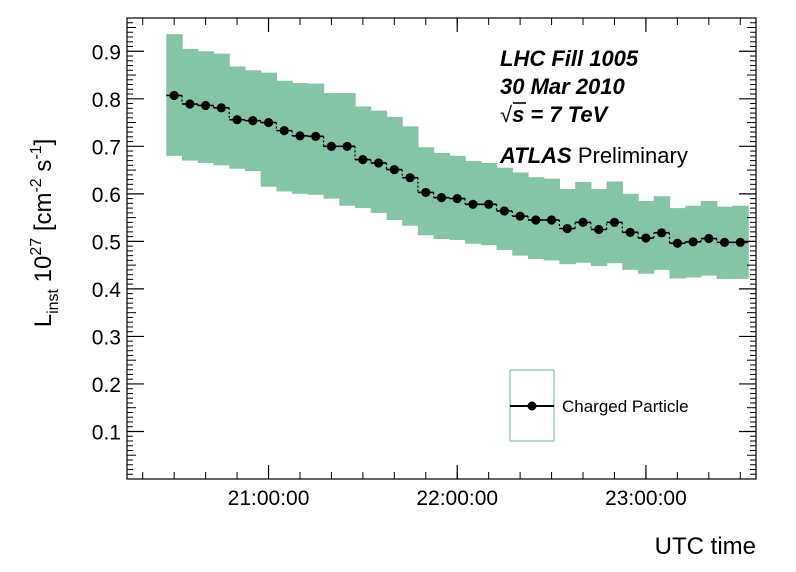  What do you see at coordinates (53, 300) in the screenshot?
I see `y-axis-title-sub: inst` at bounding box center [53, 300].